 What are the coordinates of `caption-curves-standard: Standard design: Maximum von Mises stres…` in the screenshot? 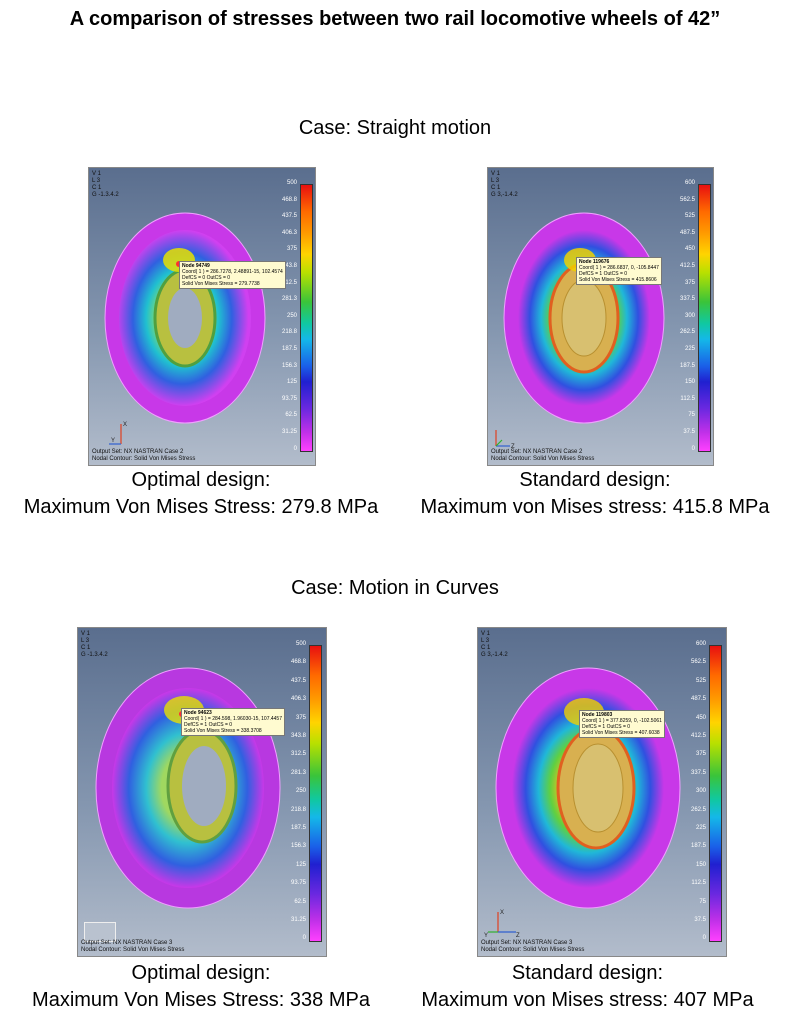 It's located at (587, 987).